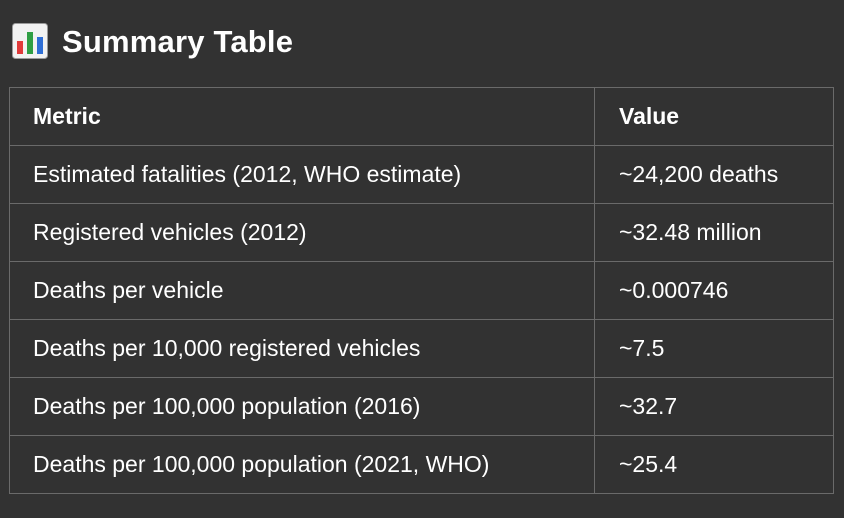 Image resolution: width=844 pixels, height=518 pixels. I want to click on value-cell: ~32.48 million, so click(714, 232).